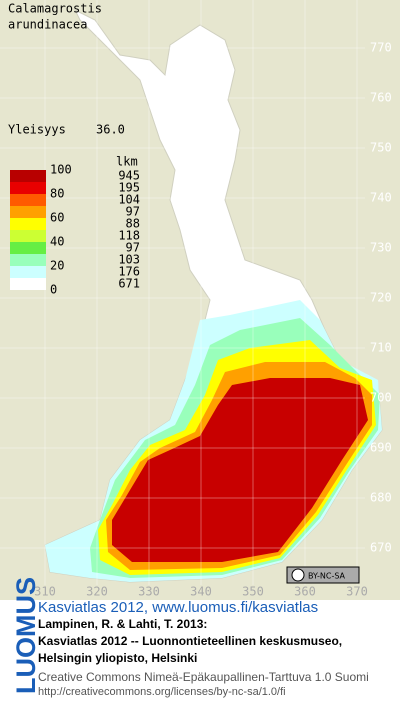 The image size is (400, 702). What do you see at coordinates (55, 9) in the screenshot?
I see `species-line: Calamagrostis` at bounding box center [55, 9].